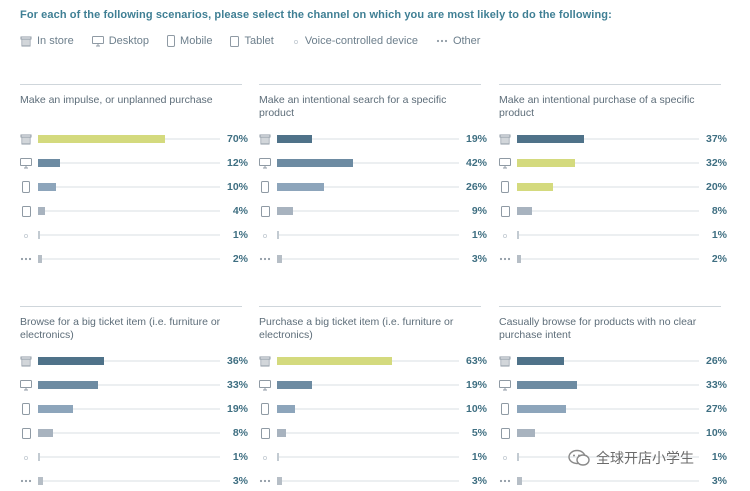  Describe the element at coordinates (361, 41) in the screenshot. I see `legend-label: Voice-controlled device` at that location.